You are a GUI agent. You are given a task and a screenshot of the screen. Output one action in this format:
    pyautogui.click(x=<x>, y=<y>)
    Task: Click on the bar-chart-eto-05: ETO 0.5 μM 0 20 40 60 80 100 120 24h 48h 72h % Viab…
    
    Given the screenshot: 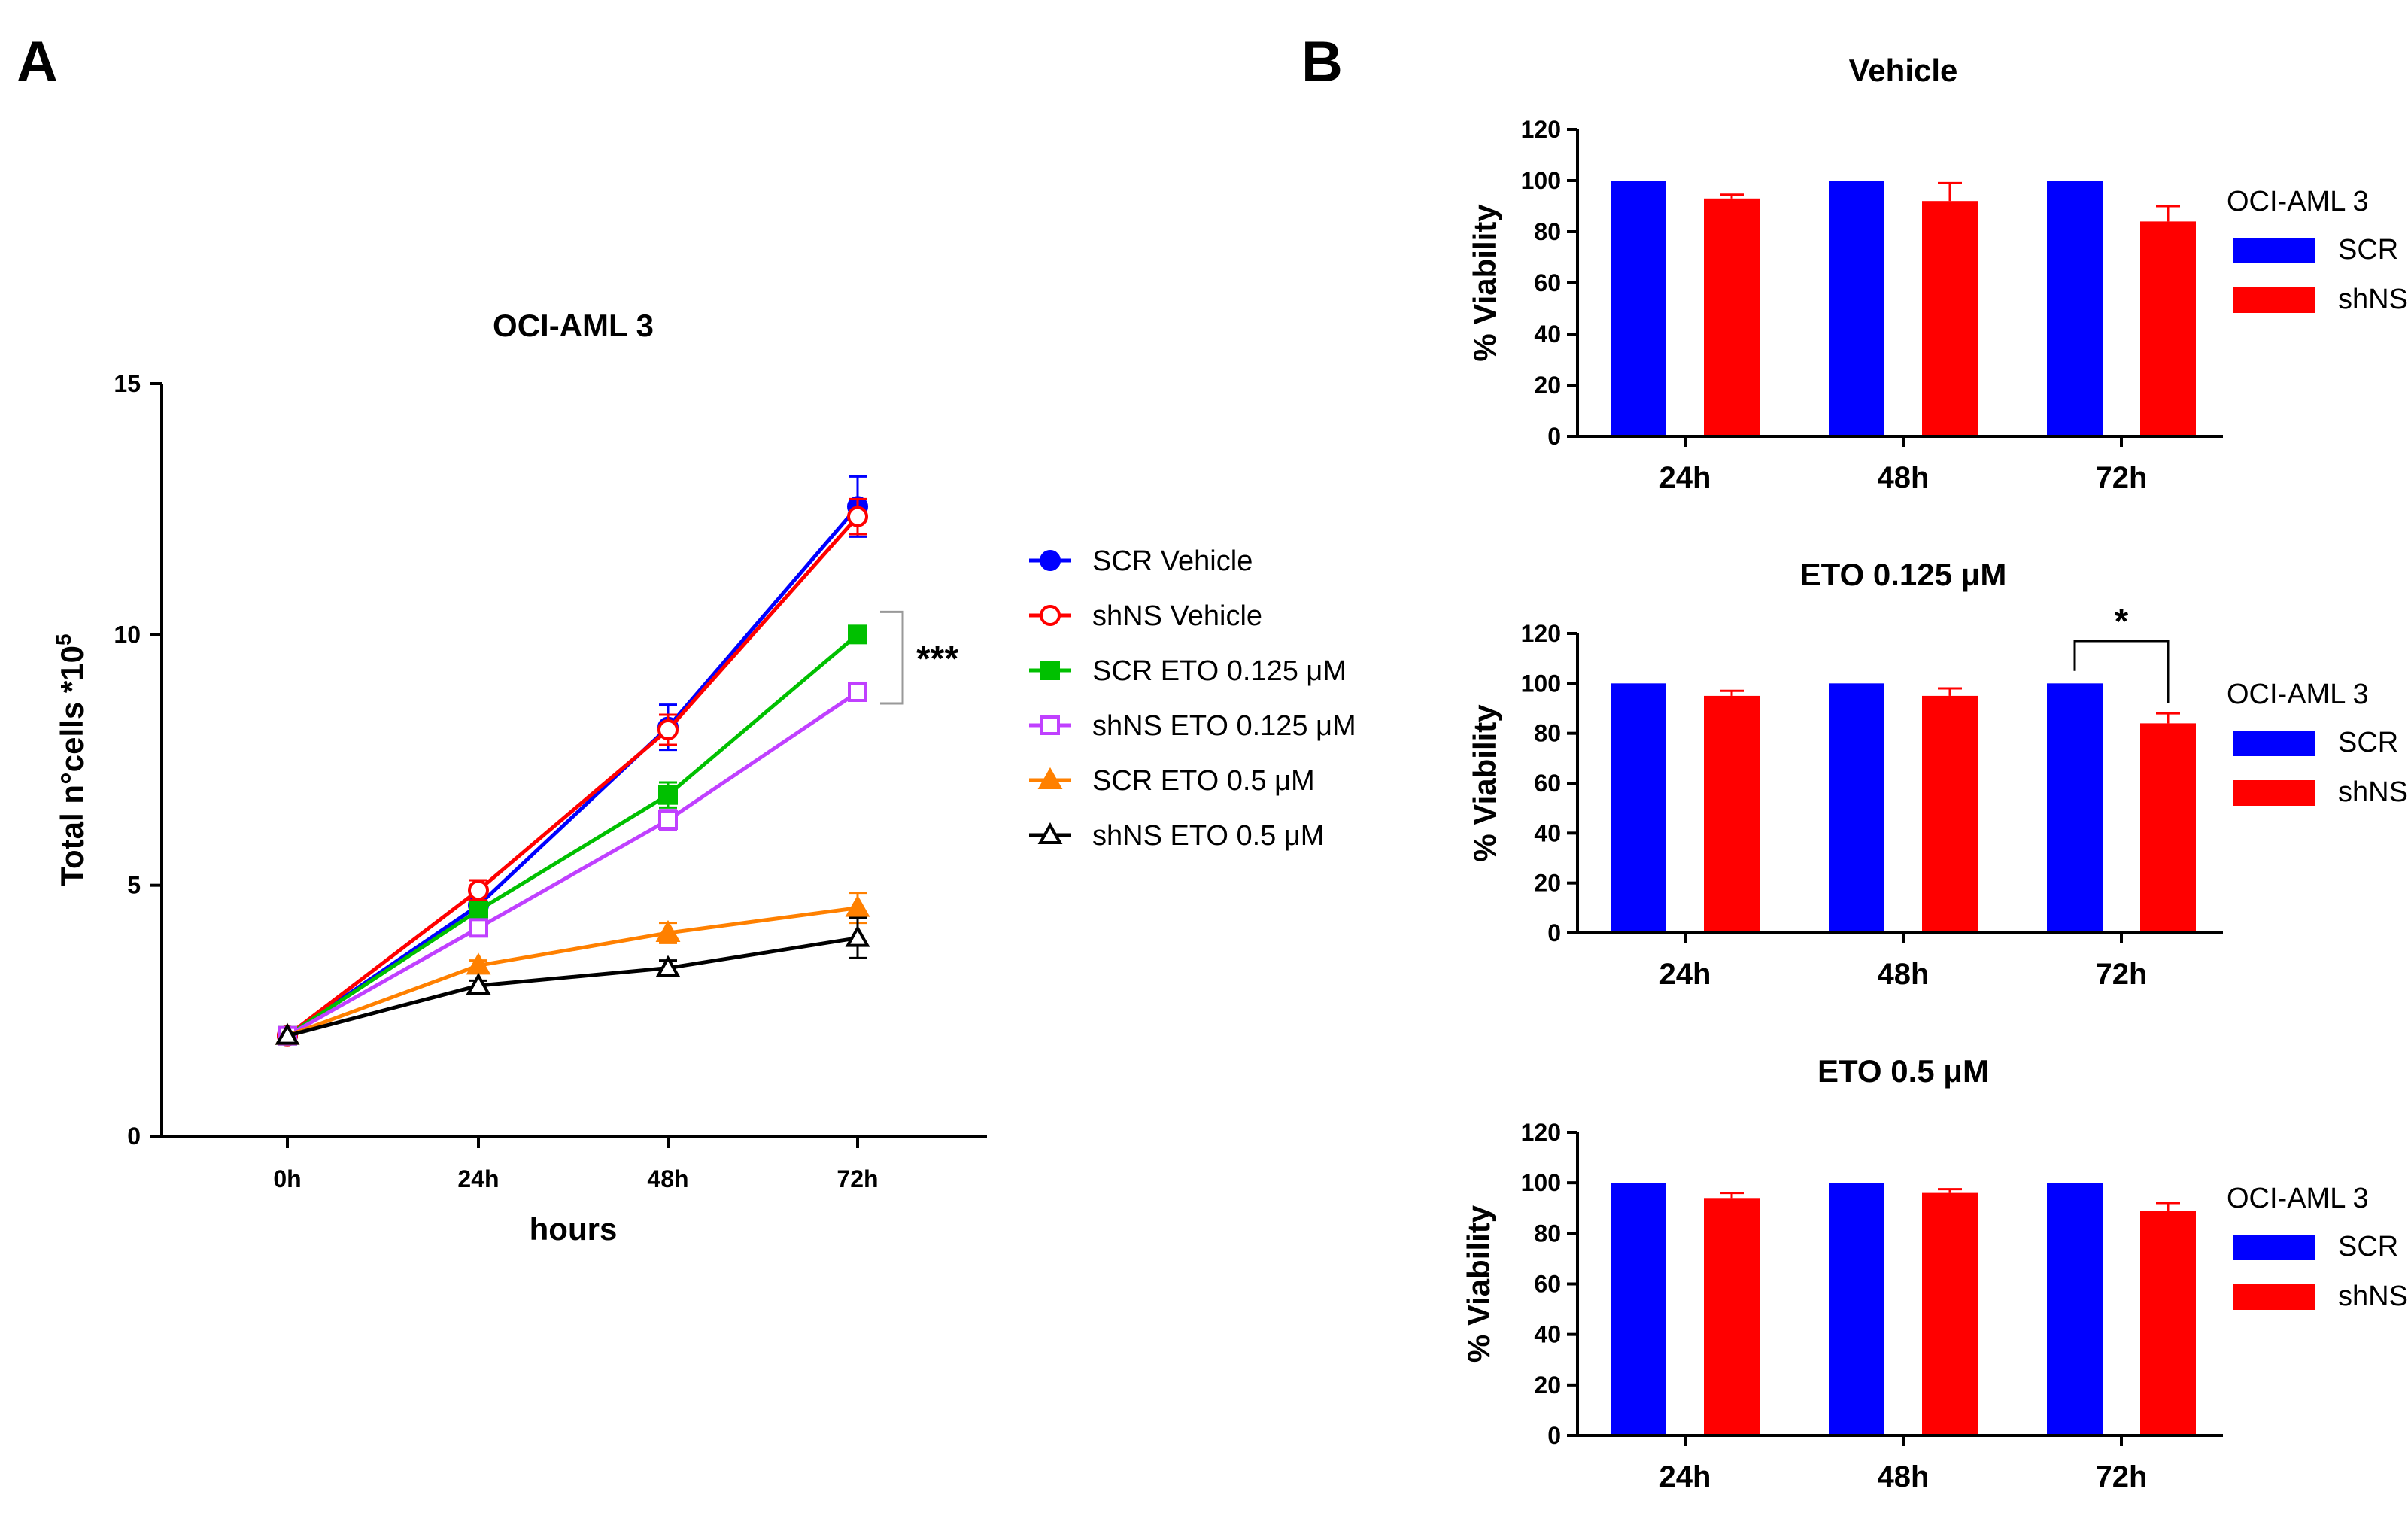 What is the action you would take?
    pyautogui.click(x=1934, y=1273)
    